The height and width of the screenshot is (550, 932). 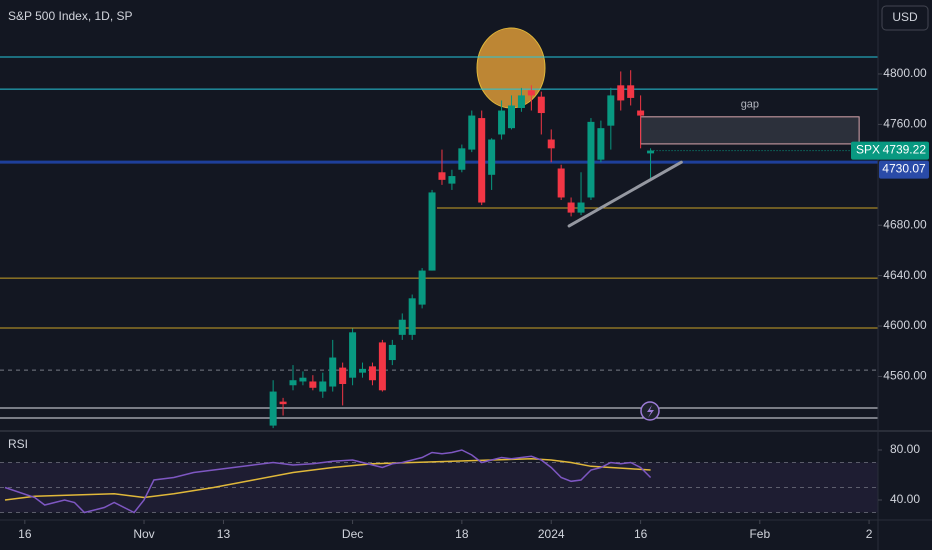 I want to click on x-tick-label: 18, so click(x=462, y=534).